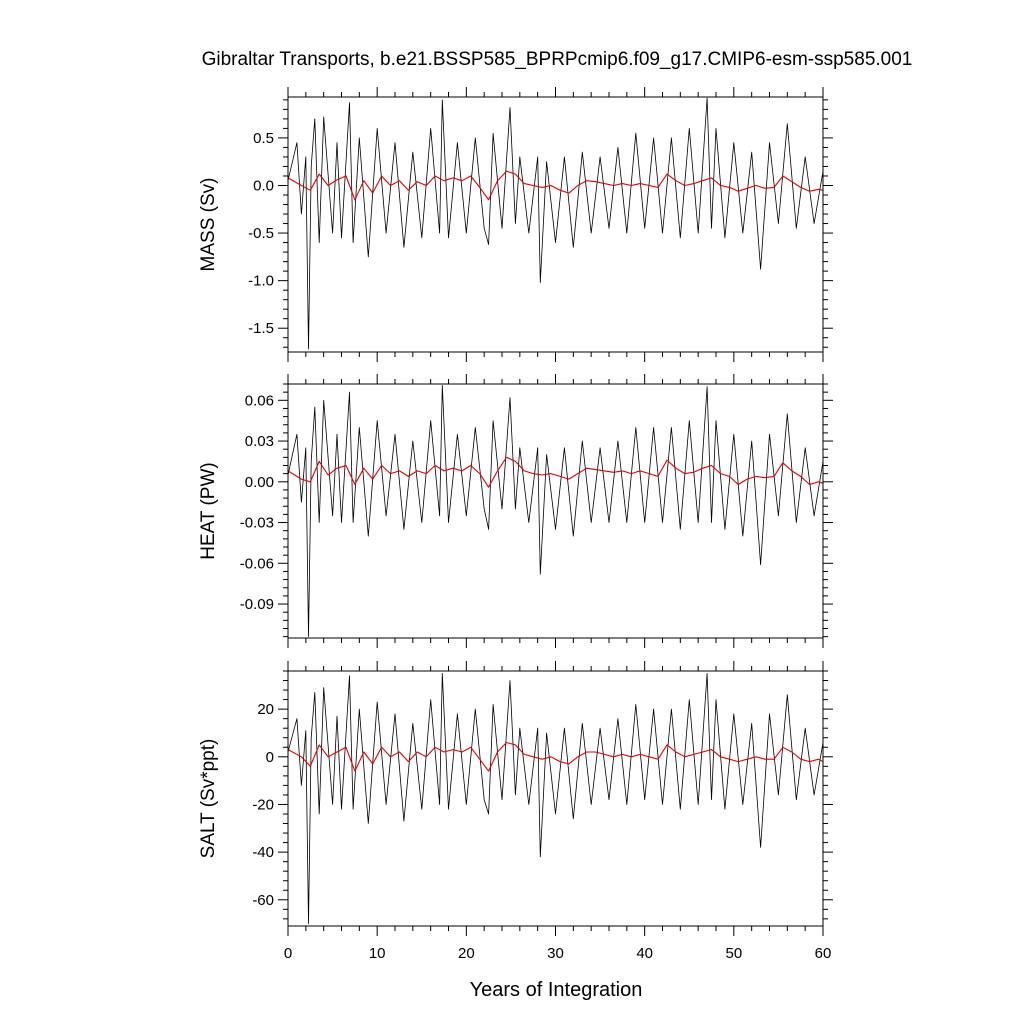  I want to click on mass-ytick-label: -0.5, so click(261, 233).